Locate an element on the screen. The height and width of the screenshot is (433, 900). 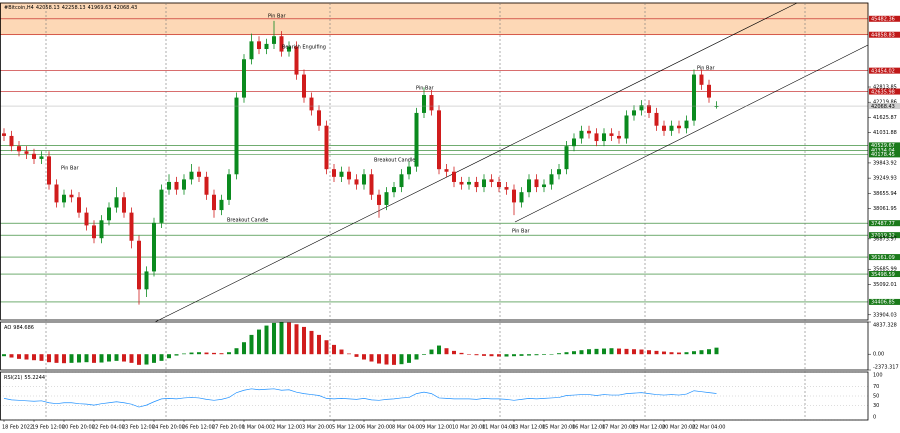
x-tick-label: 11 Mar 04:00 is located at coordinates (498, 428).